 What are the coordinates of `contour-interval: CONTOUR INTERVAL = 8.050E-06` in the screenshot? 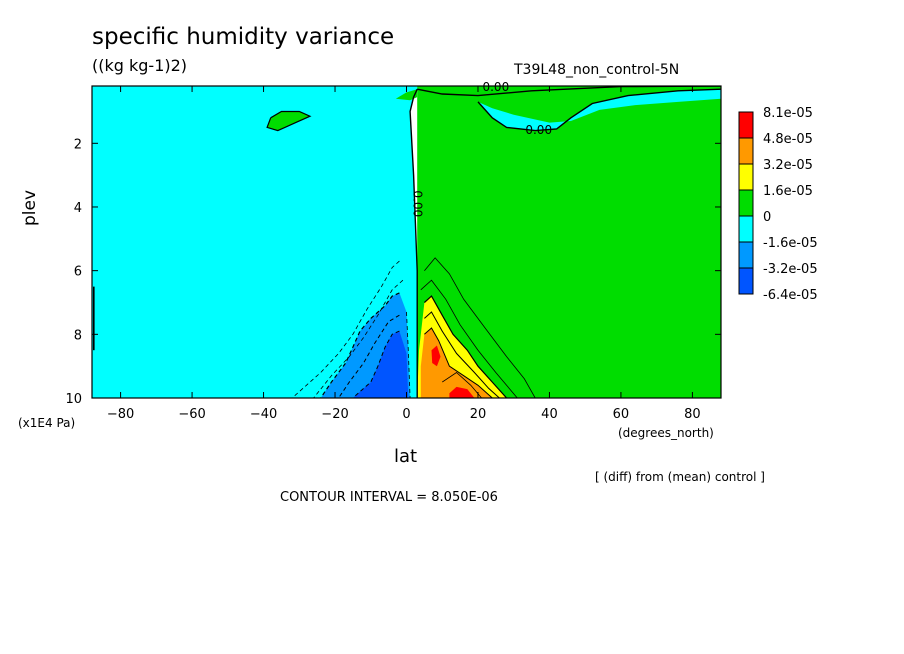 It's located at (389, 497).